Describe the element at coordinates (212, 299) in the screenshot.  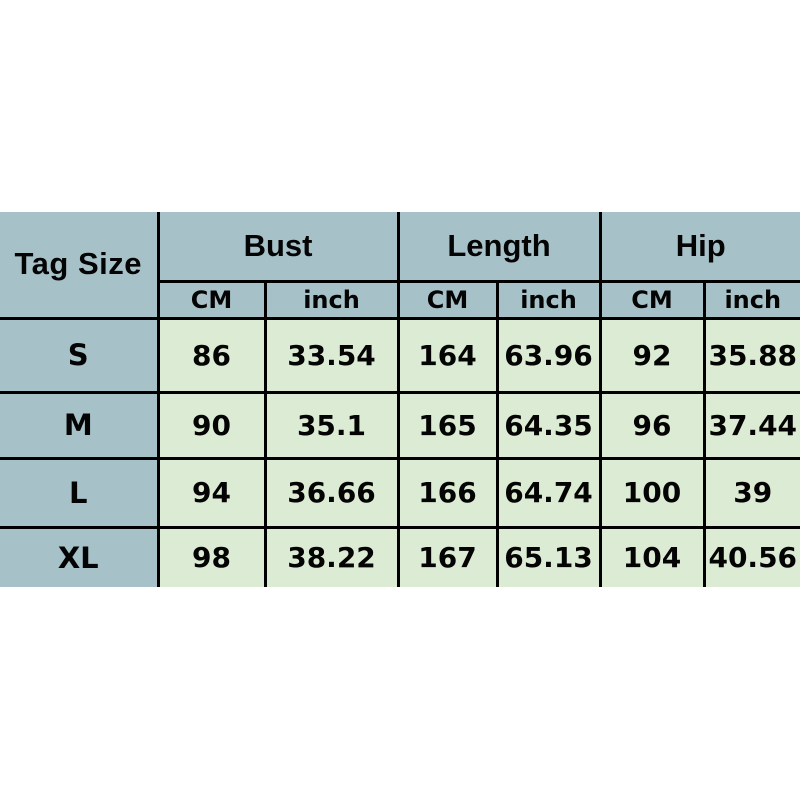
I see `bust-cm-header: CM` at that location.